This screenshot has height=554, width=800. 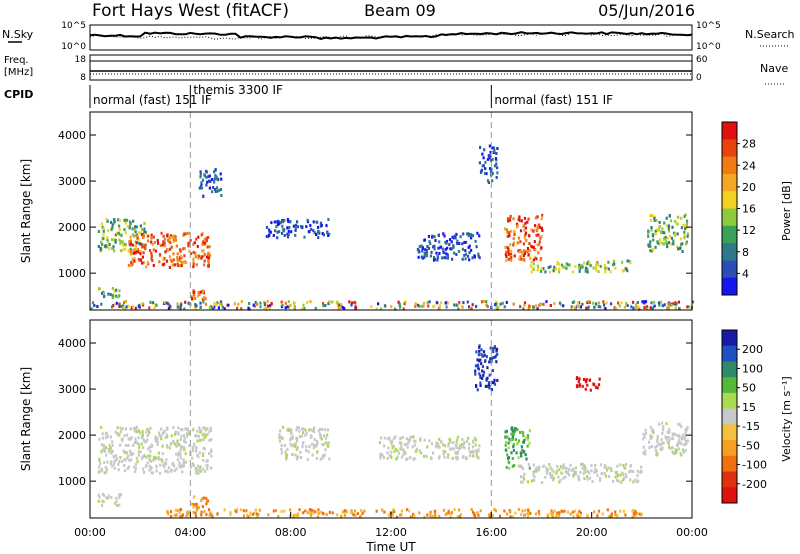 What do you see at coordinates (18, 34) in the screenshot?
I see `noise-left-label: N.Sky` at bounding box center [18, 34].